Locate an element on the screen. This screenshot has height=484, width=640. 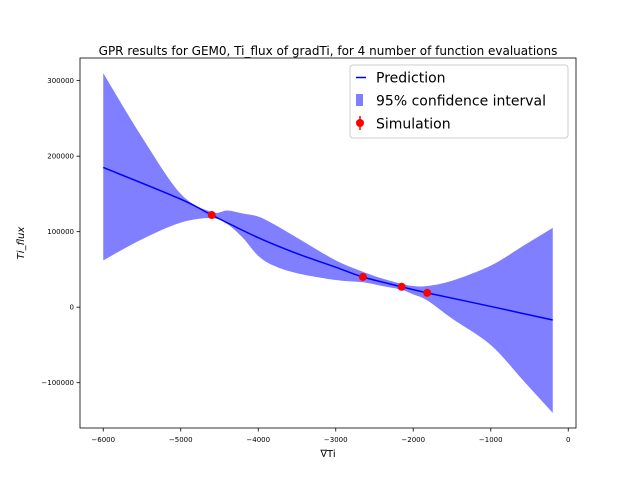
x-tick-label: 0 is located at coordinates (568, 440).